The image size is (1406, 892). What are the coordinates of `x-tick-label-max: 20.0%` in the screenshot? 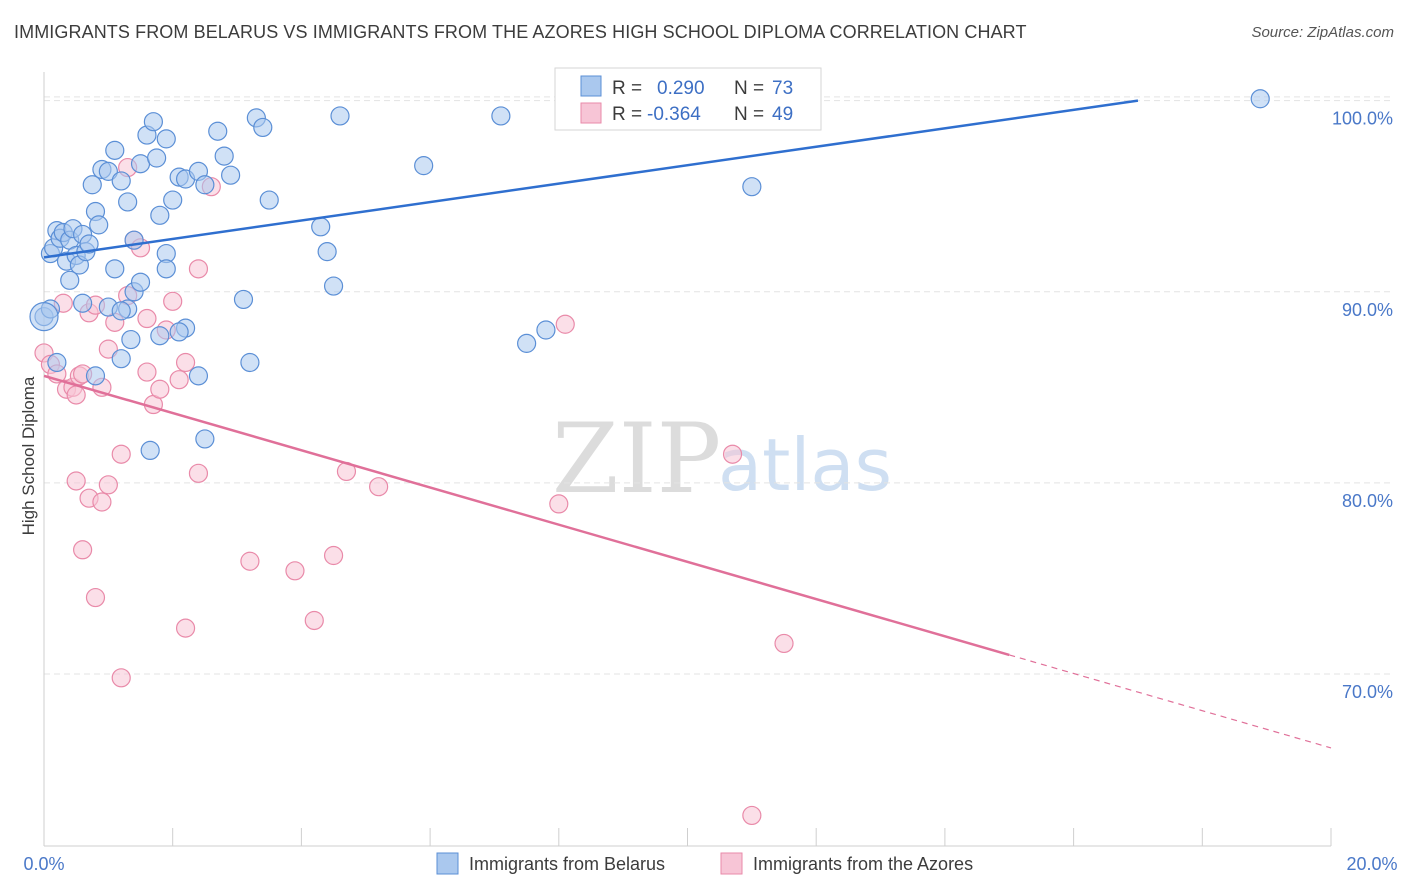 It's located at (1371, 864).